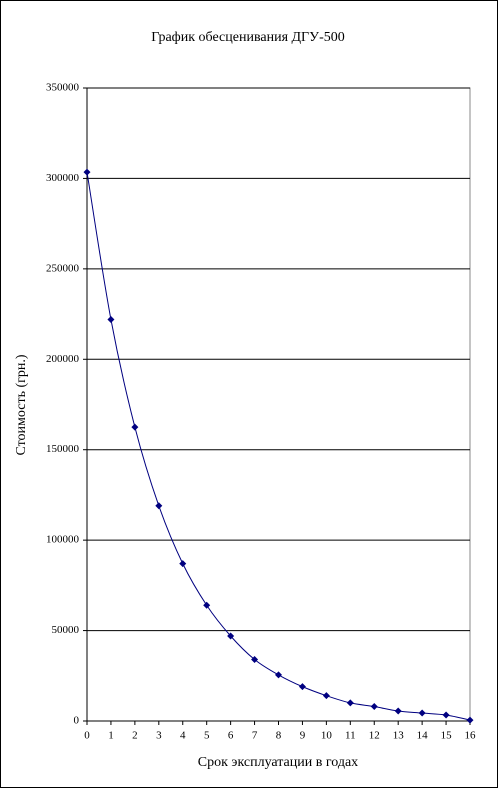 The height and width of the screenshot is (793, 498). What do you see at coordinates (63, 540) in the screenshot?
I see `y-tick-label: 100000` at bounding box center [63, 540].